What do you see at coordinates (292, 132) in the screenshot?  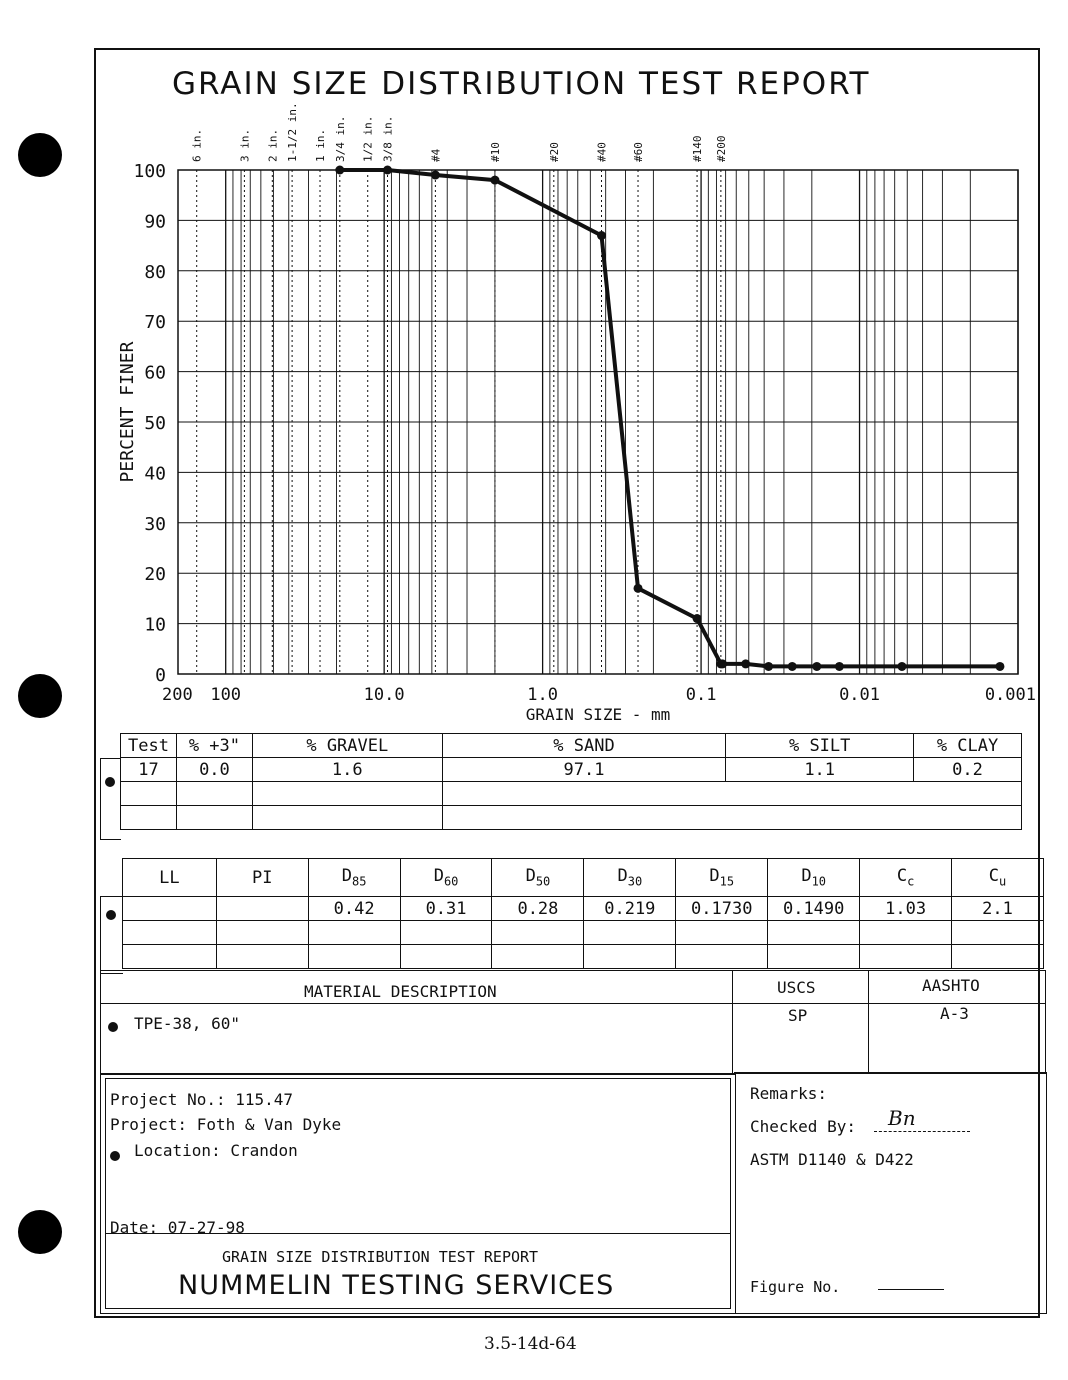 I see `sieve-label: 1-1/2 in.` at bounding box center [292, 132].